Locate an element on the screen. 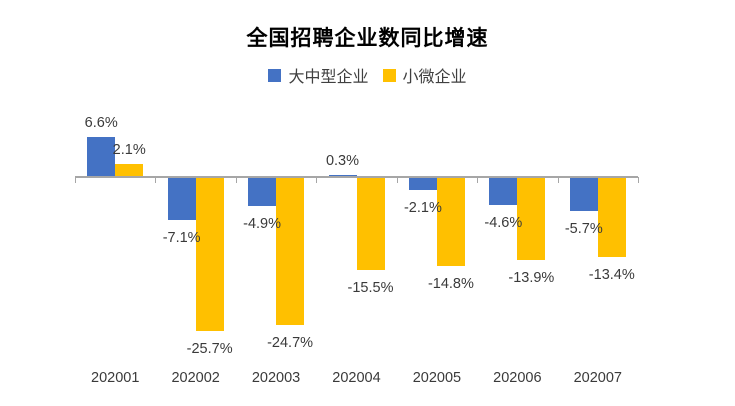 The height and width of the screenshot is (406, 735). bar-大中型企业-202003 is located at coordinates (262, 192).